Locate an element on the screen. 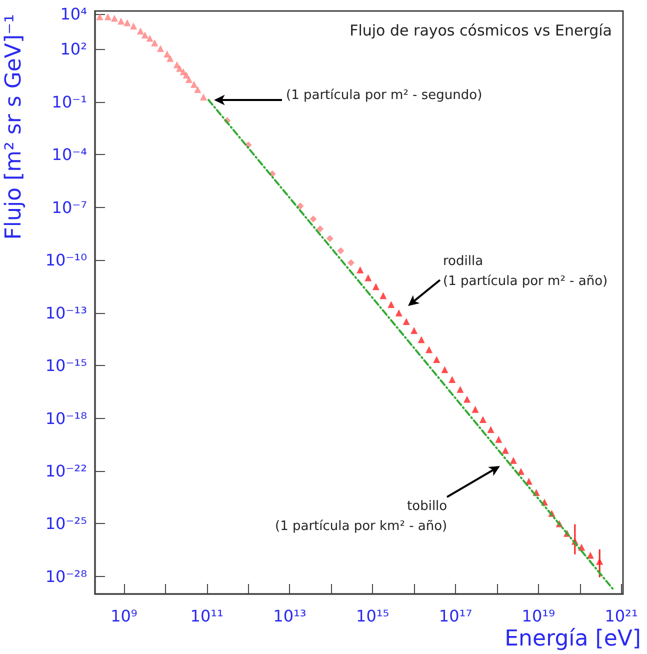  y-tick-label: 10⁻¹⁸ is located at coordinates (66, 418).